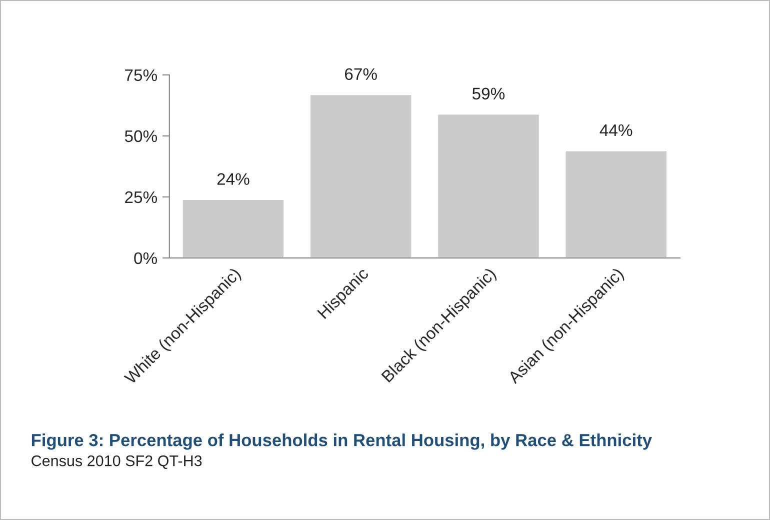  I want to click on data-label: 44%, so click(616, 130).